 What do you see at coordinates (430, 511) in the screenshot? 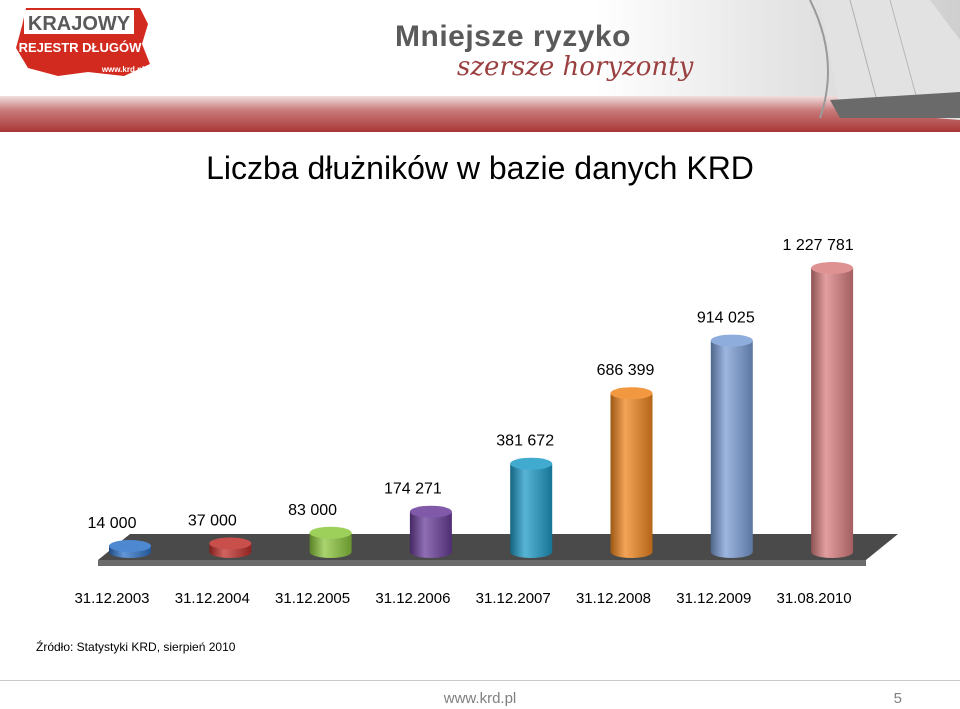
I see `bar-cap-31.12.2006` at bounding box center [430, 511].